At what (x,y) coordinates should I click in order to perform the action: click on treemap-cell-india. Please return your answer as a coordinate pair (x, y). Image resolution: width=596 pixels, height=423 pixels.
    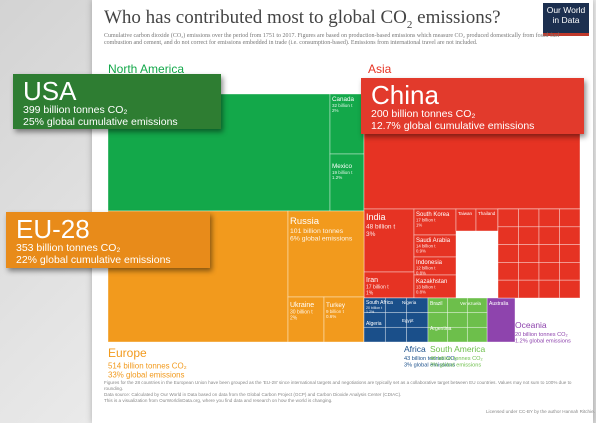
    Looking at the image, I should click on (389, 240).